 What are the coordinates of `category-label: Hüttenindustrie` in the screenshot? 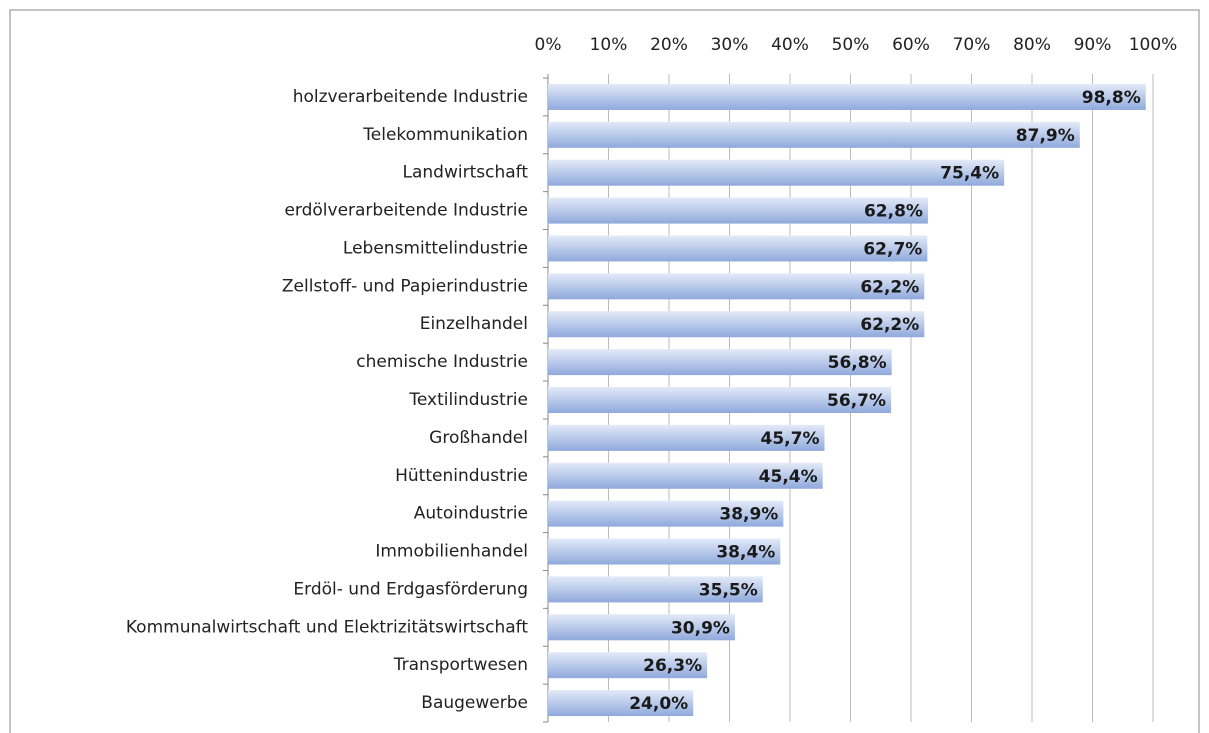 It's located at (461, 476).